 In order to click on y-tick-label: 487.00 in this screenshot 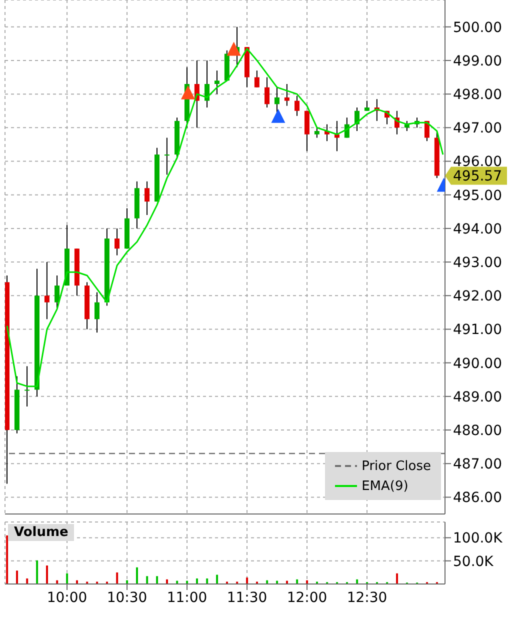, I will do `click(477, 464)`.